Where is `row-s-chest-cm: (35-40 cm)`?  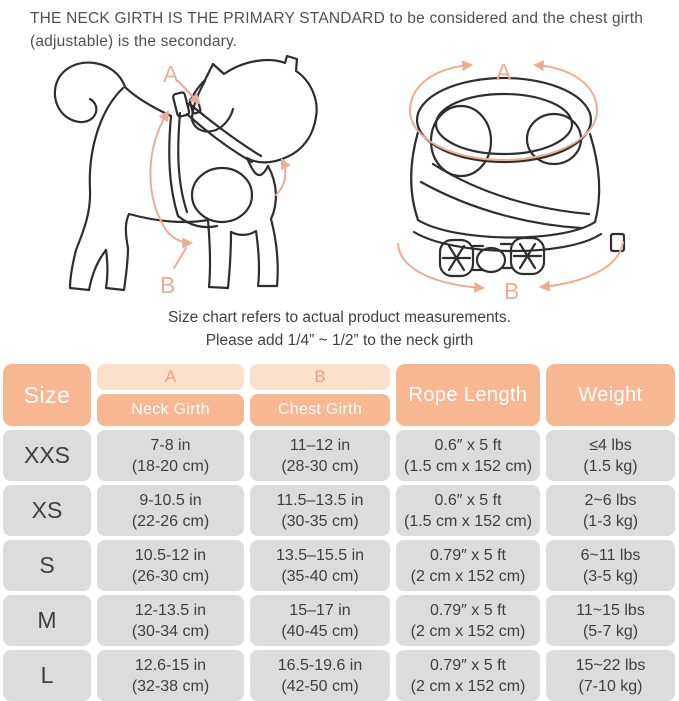
row-s-chest-cm: (35-40 cm) is located at coordinates (320, 576).